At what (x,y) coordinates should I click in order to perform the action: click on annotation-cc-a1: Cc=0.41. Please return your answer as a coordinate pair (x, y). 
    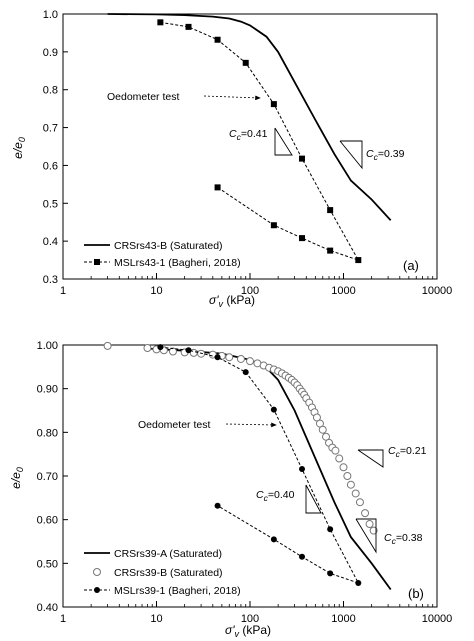
    Looking at the image, I should click on (248, 135).